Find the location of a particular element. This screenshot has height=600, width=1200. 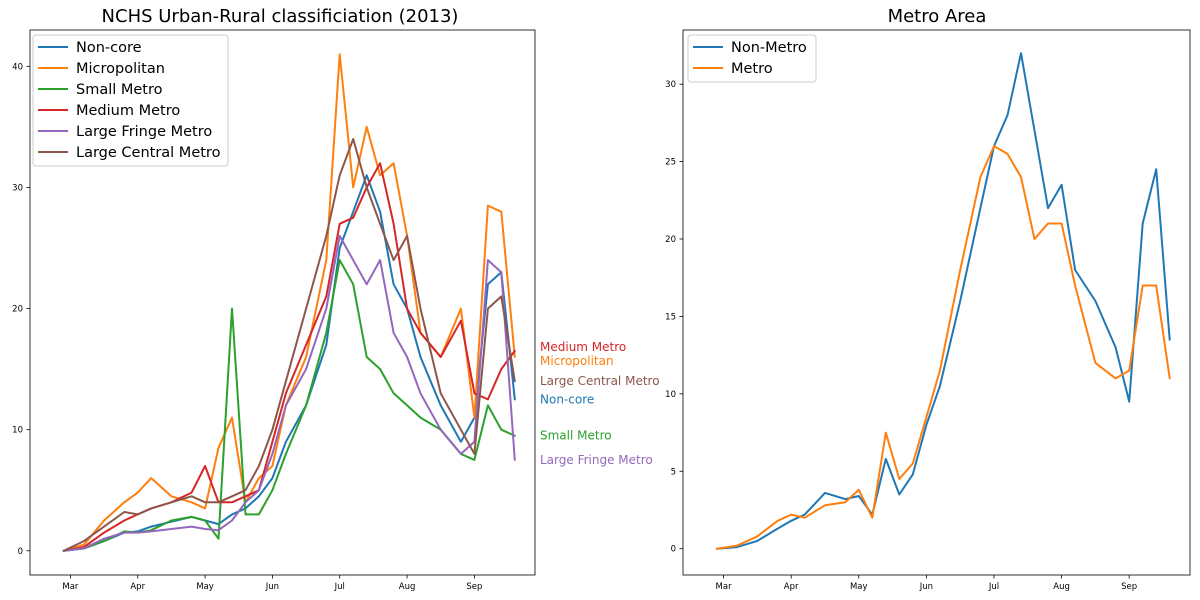

y-tick-label: 40 is located at coordinates (17, 67).